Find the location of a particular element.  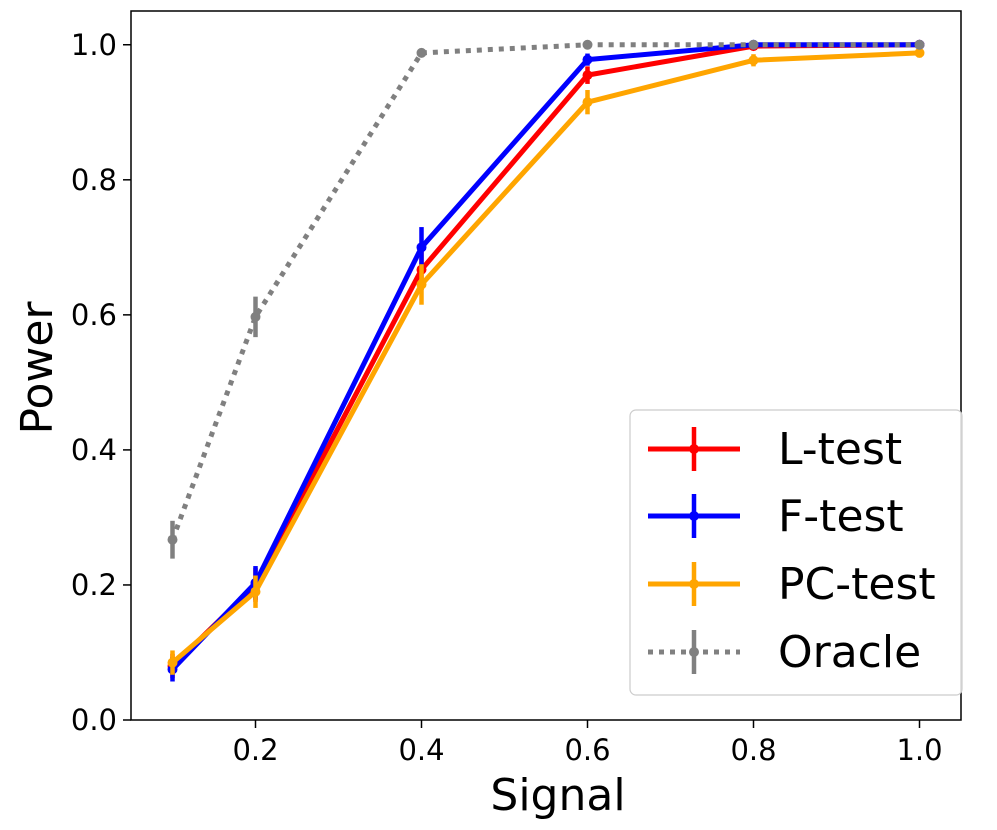

x-tick-label: 0.6 is located at coordinates (587, 750).